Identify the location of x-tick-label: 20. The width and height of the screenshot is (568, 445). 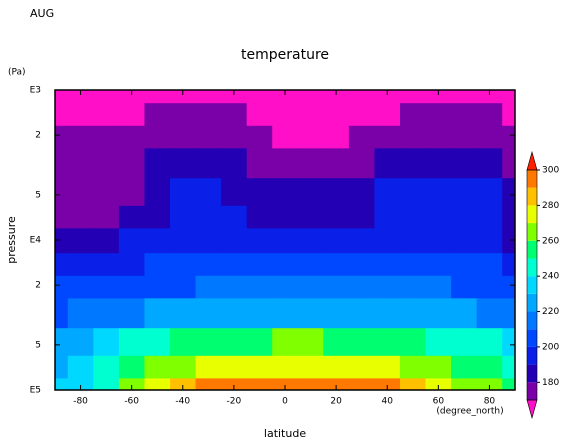
(336, 402).